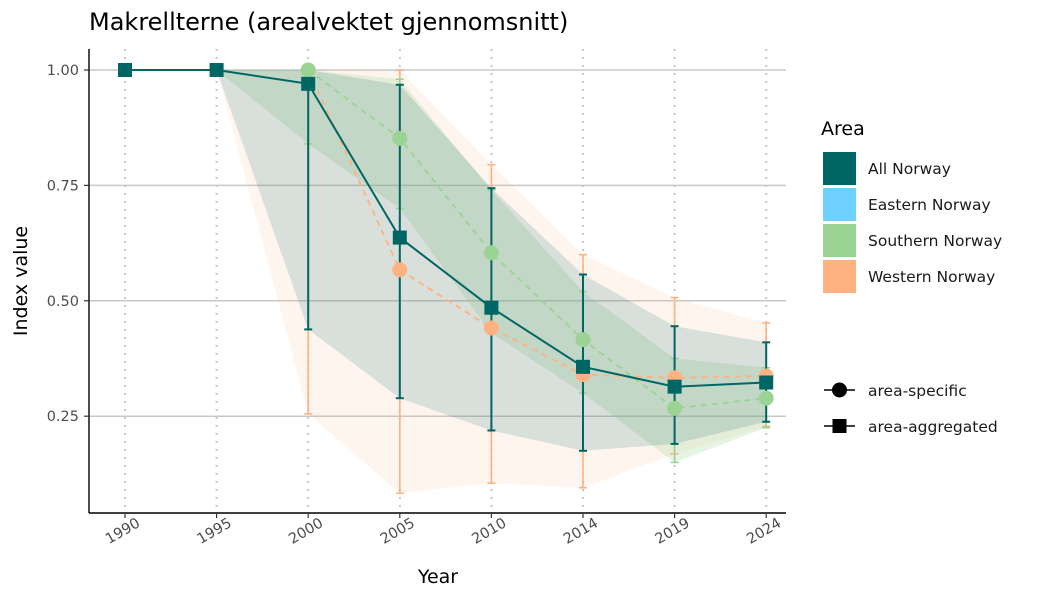 This screenshot has height=600, width=1050. Describe the element at coordinates (215, 531) in the screenshot. I see `x-tick-label: 1995` at that location.